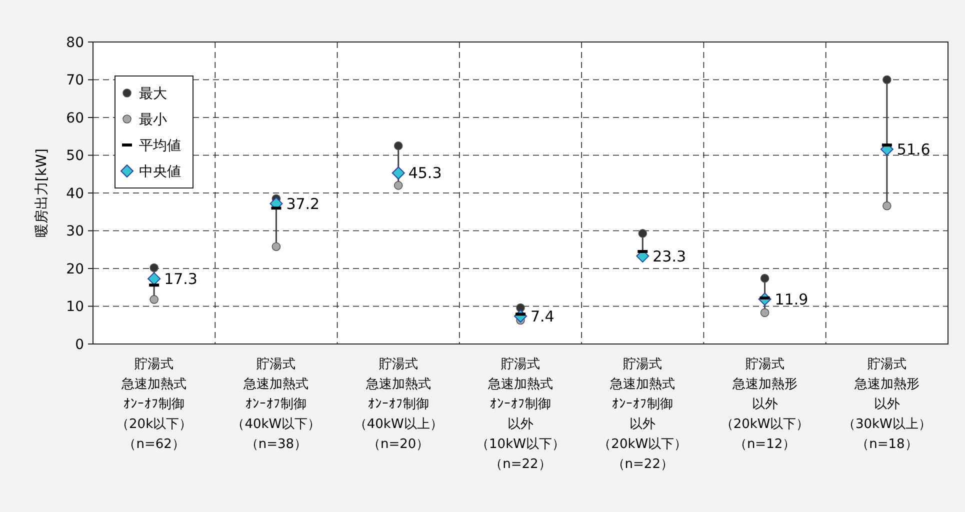 Image resolution: width=965 pixels, height=512 pixels. What do you see at coordinates (160, 146) in the screenshot?
I see `legend-label: 平均値` at bounding box center [160, 146].